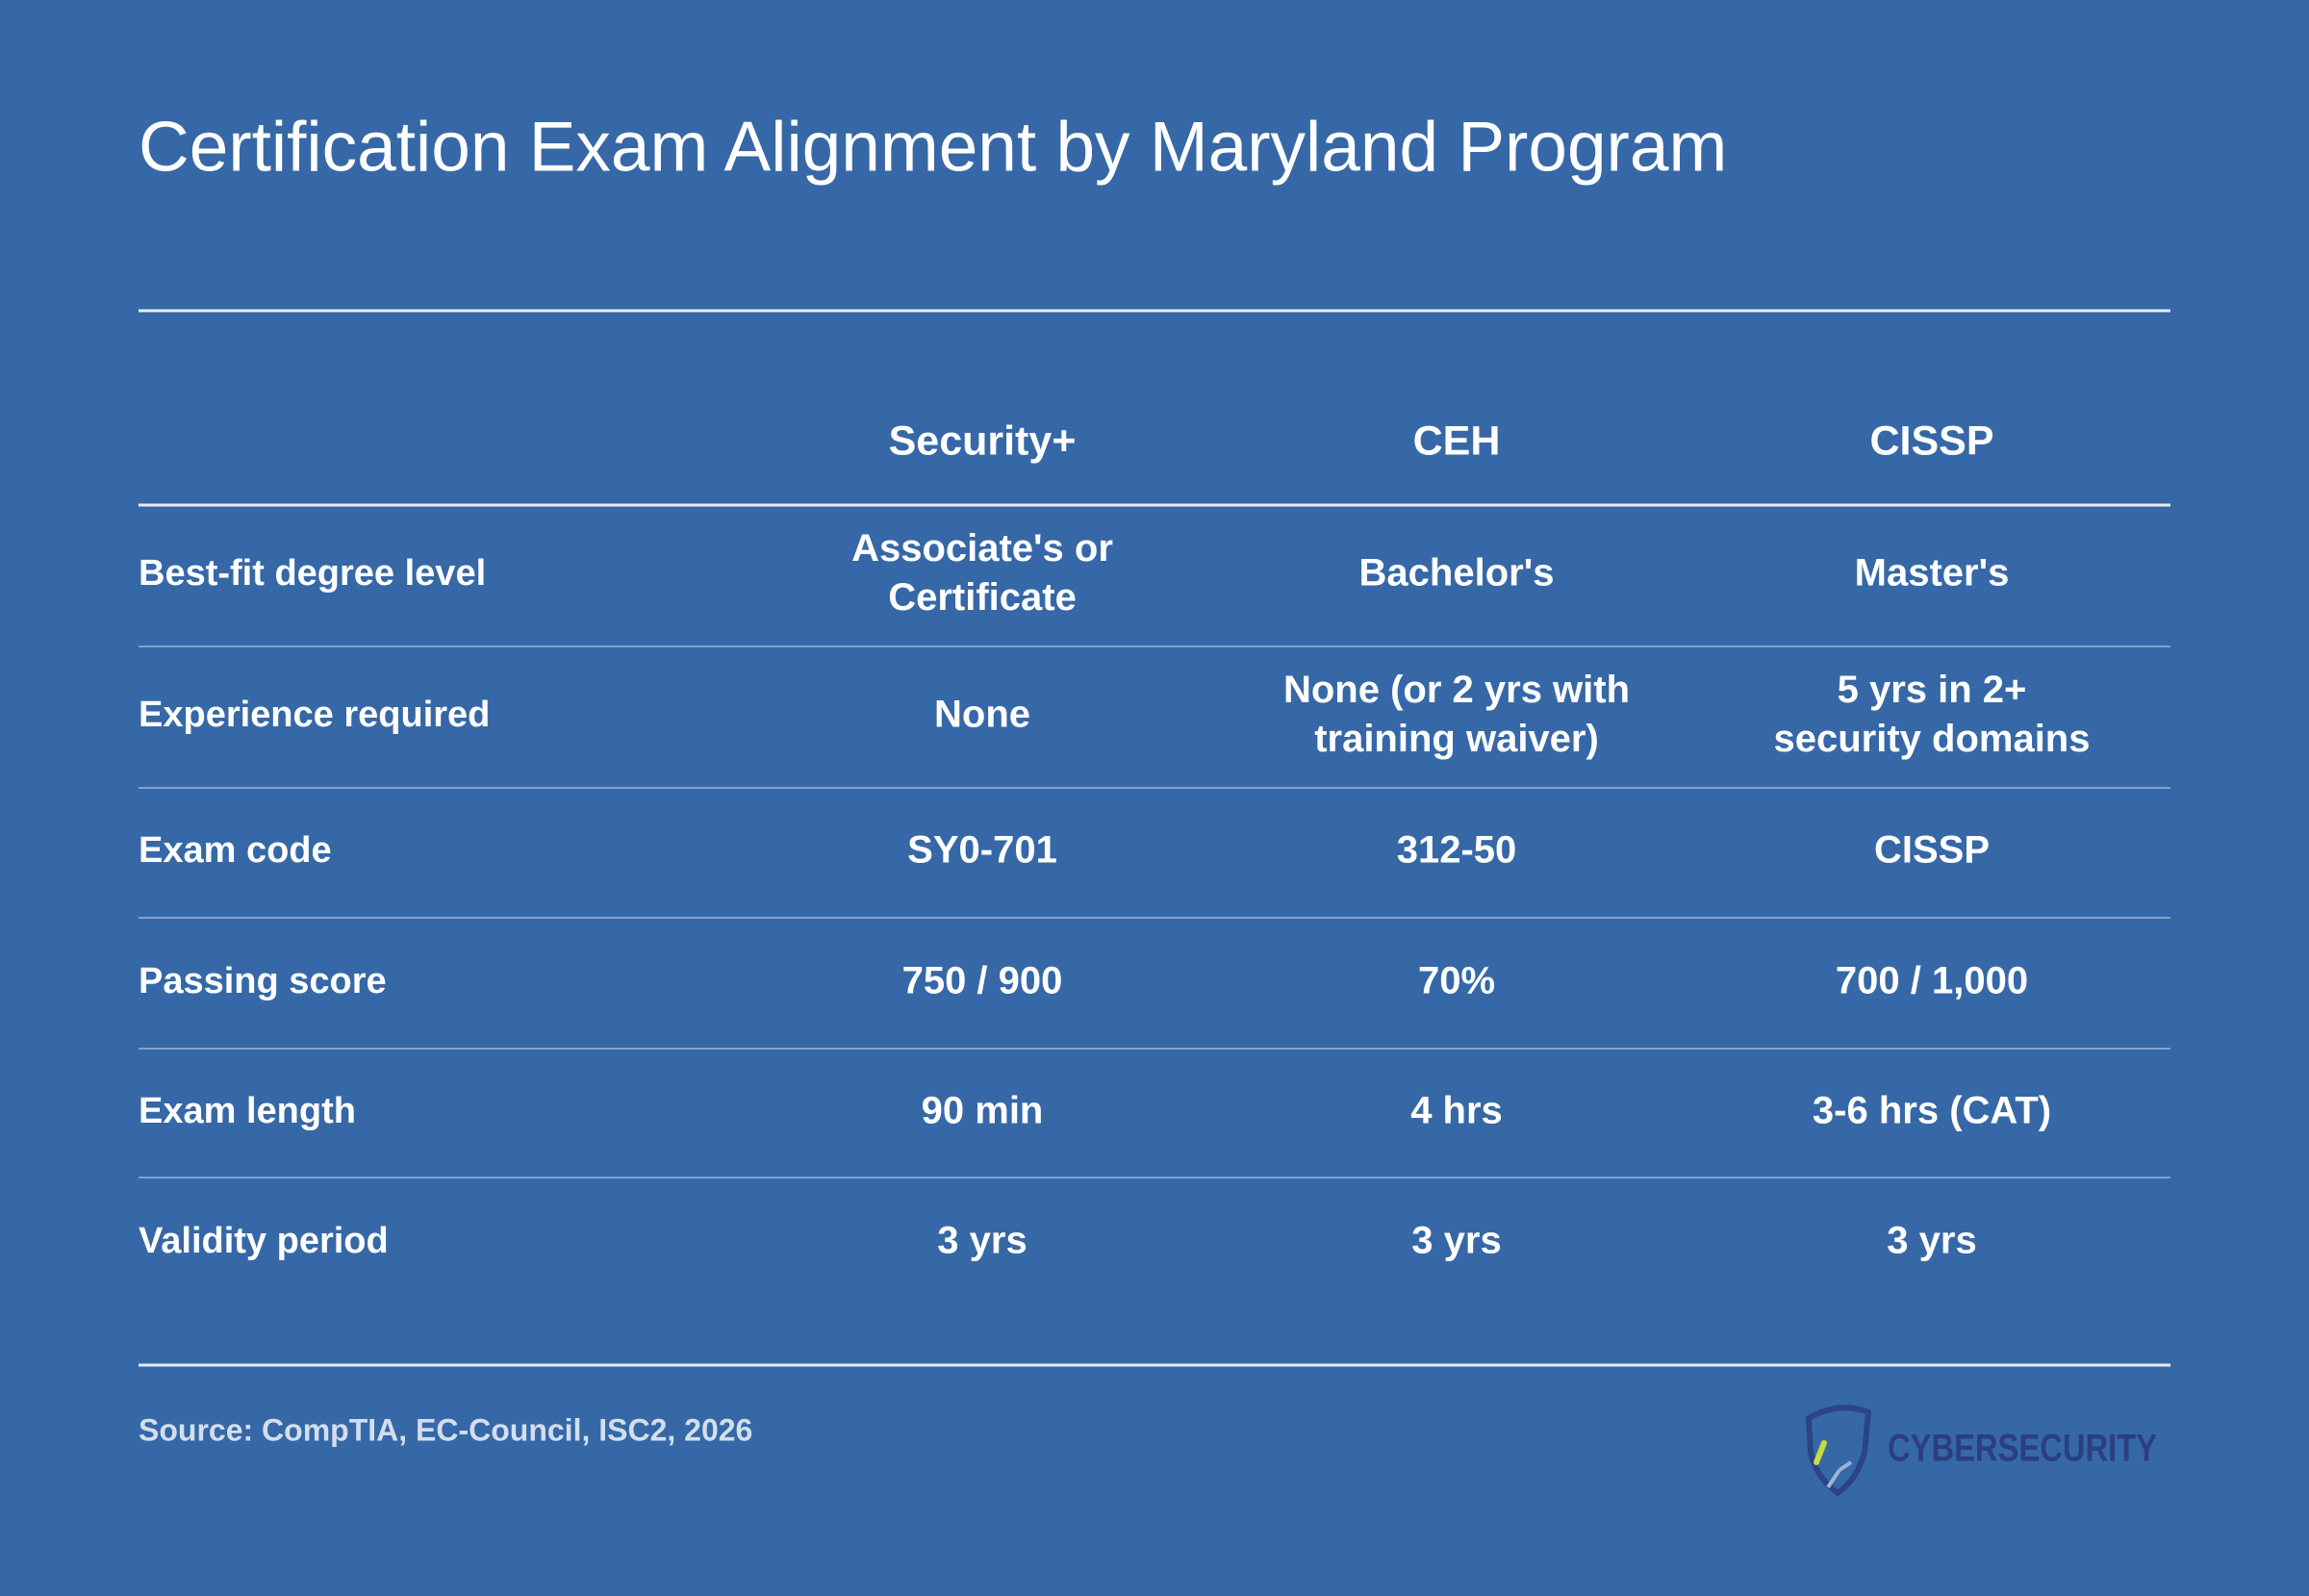 The height and width of the screenshot is (1596, 2309). Describe the element at coordinates (1456, 739) in the screenshot. I see `cell-text: training waiver)` at that location.